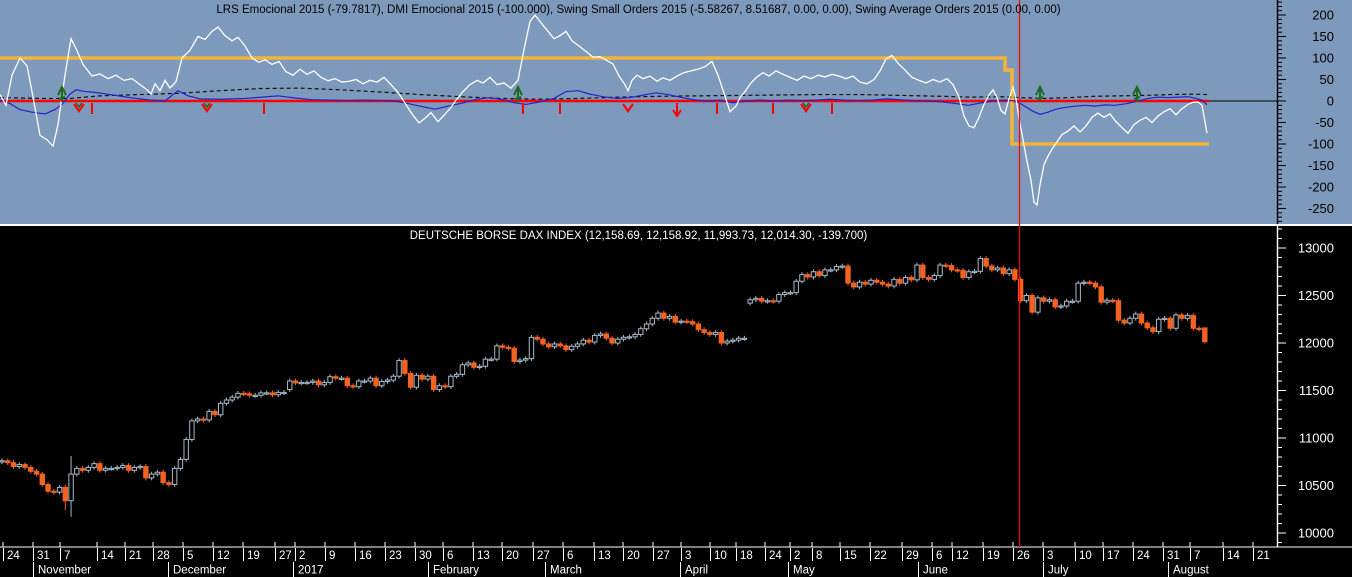 The height and width of the screenshot is (577, 1352). Describe the element at coordinates (456, 571) in the screenshot. I see `month-label: February` at that location.